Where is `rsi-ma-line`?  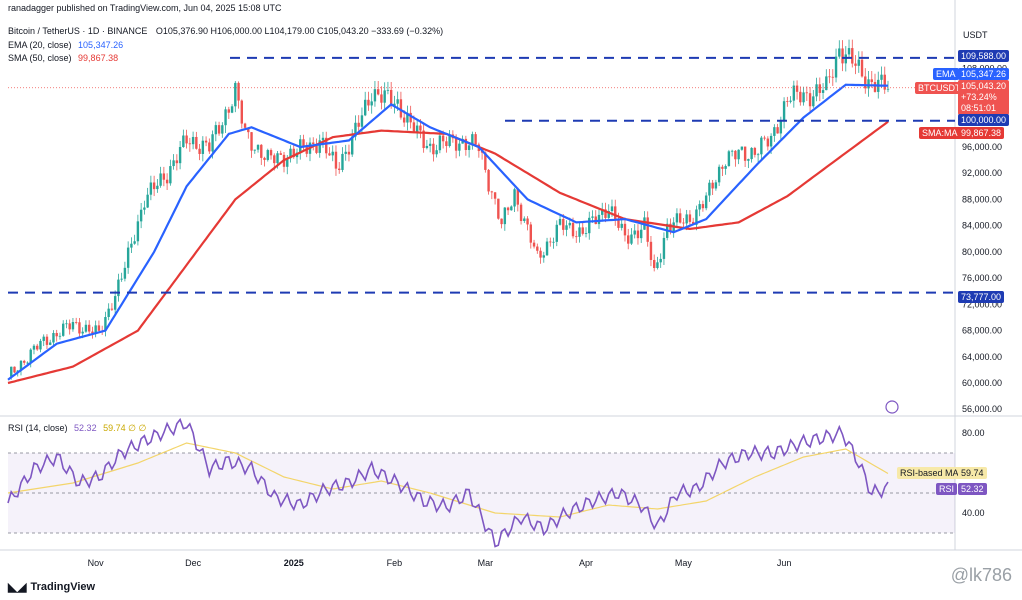 rsi-ma-line is located at coordinates (448, 480).